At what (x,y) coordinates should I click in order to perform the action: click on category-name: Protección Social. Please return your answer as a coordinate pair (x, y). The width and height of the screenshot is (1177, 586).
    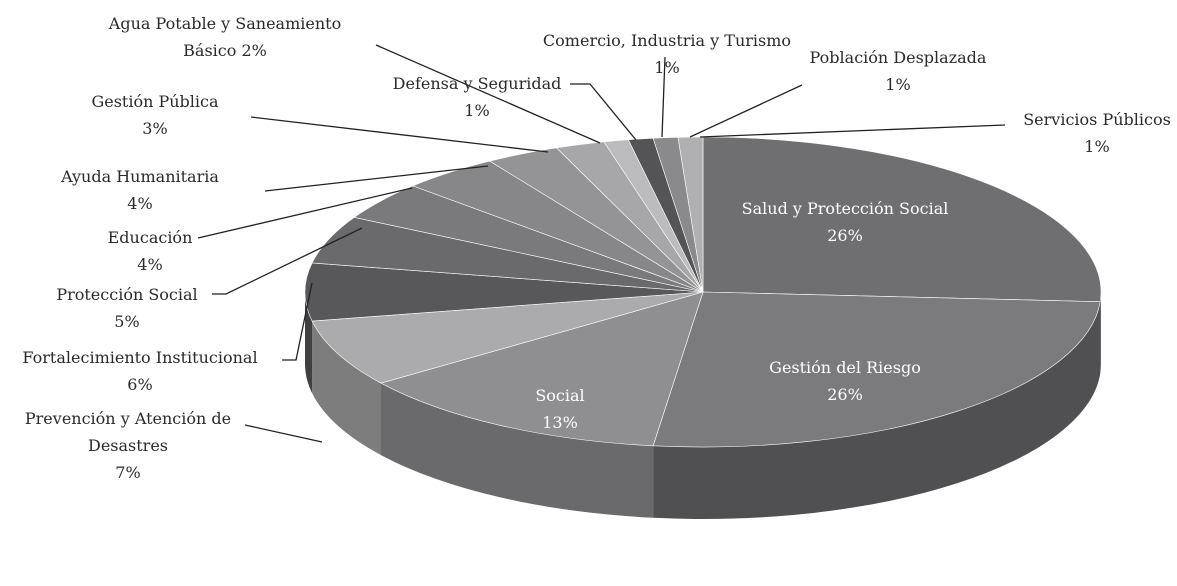
    Looking at the image, I should click on (127, 294).